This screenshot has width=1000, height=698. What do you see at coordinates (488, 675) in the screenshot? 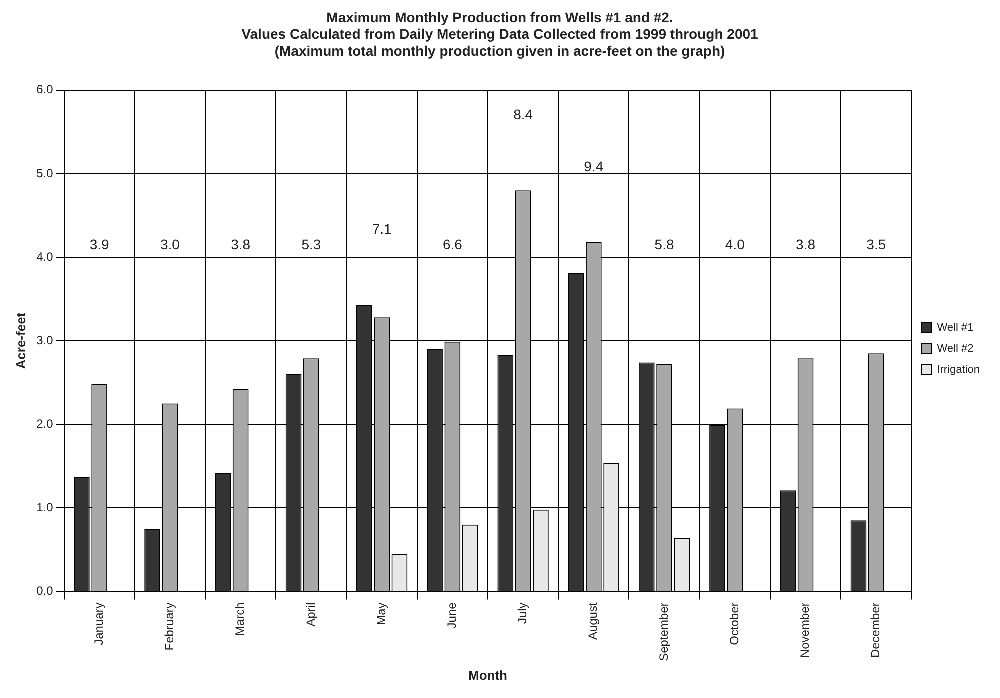
I see `x-axis-title: Month` at bounding box center [488, 675].